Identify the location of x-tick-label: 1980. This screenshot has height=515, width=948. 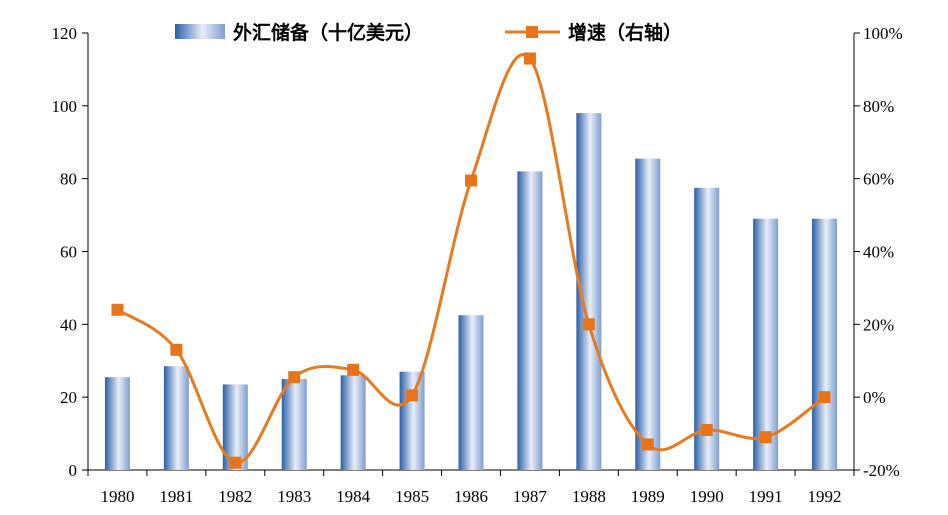
(117, 496).